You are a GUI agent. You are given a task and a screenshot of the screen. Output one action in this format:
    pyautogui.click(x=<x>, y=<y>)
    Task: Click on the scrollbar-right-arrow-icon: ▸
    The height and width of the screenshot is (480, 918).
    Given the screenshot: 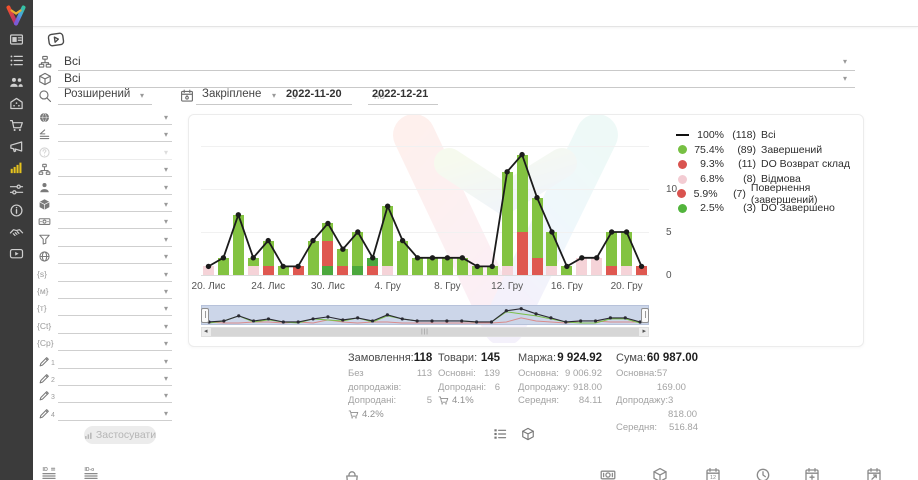 What is the action you would take?
    pyautogui.click(x=644, y=331)
    